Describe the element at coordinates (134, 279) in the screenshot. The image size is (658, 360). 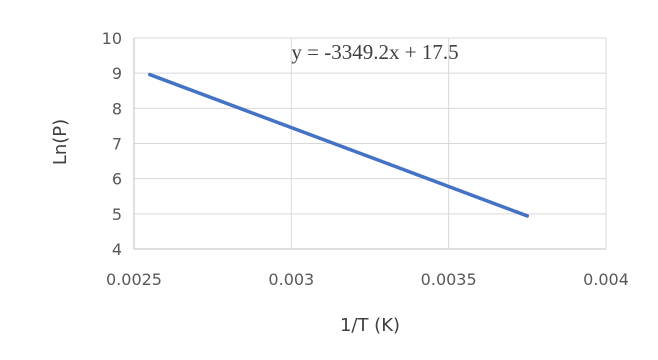
I see `x-tick-label: 0.0025` at that location.